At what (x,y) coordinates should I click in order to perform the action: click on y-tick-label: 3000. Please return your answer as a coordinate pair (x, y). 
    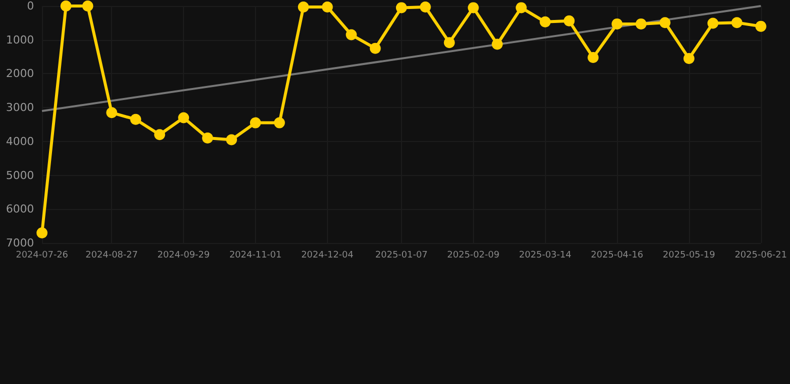
    Looking at the image, I should click on (20, 107).